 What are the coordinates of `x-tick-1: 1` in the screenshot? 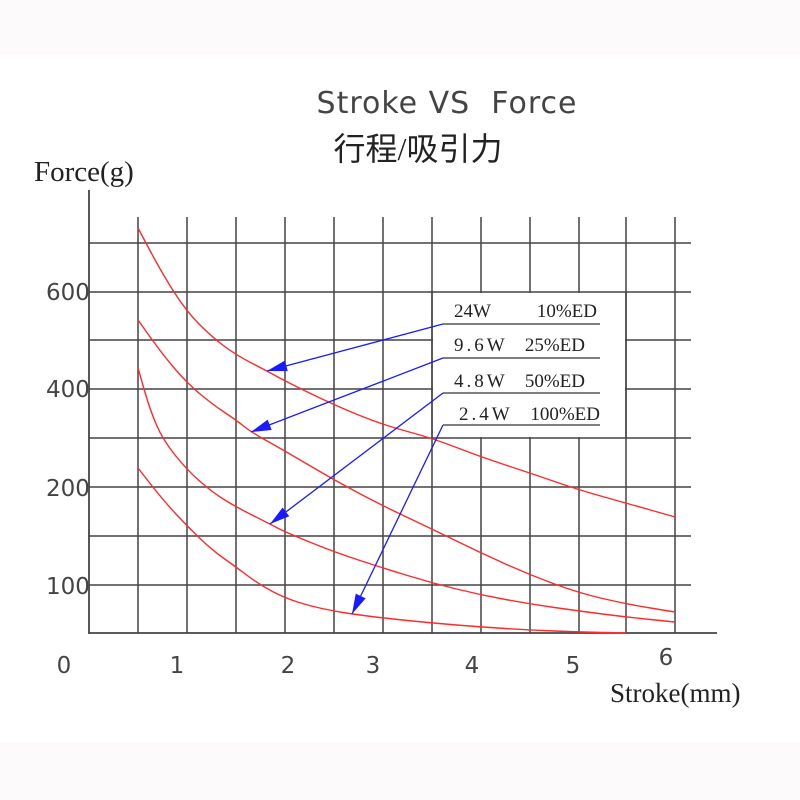 It's located at (177, 666).